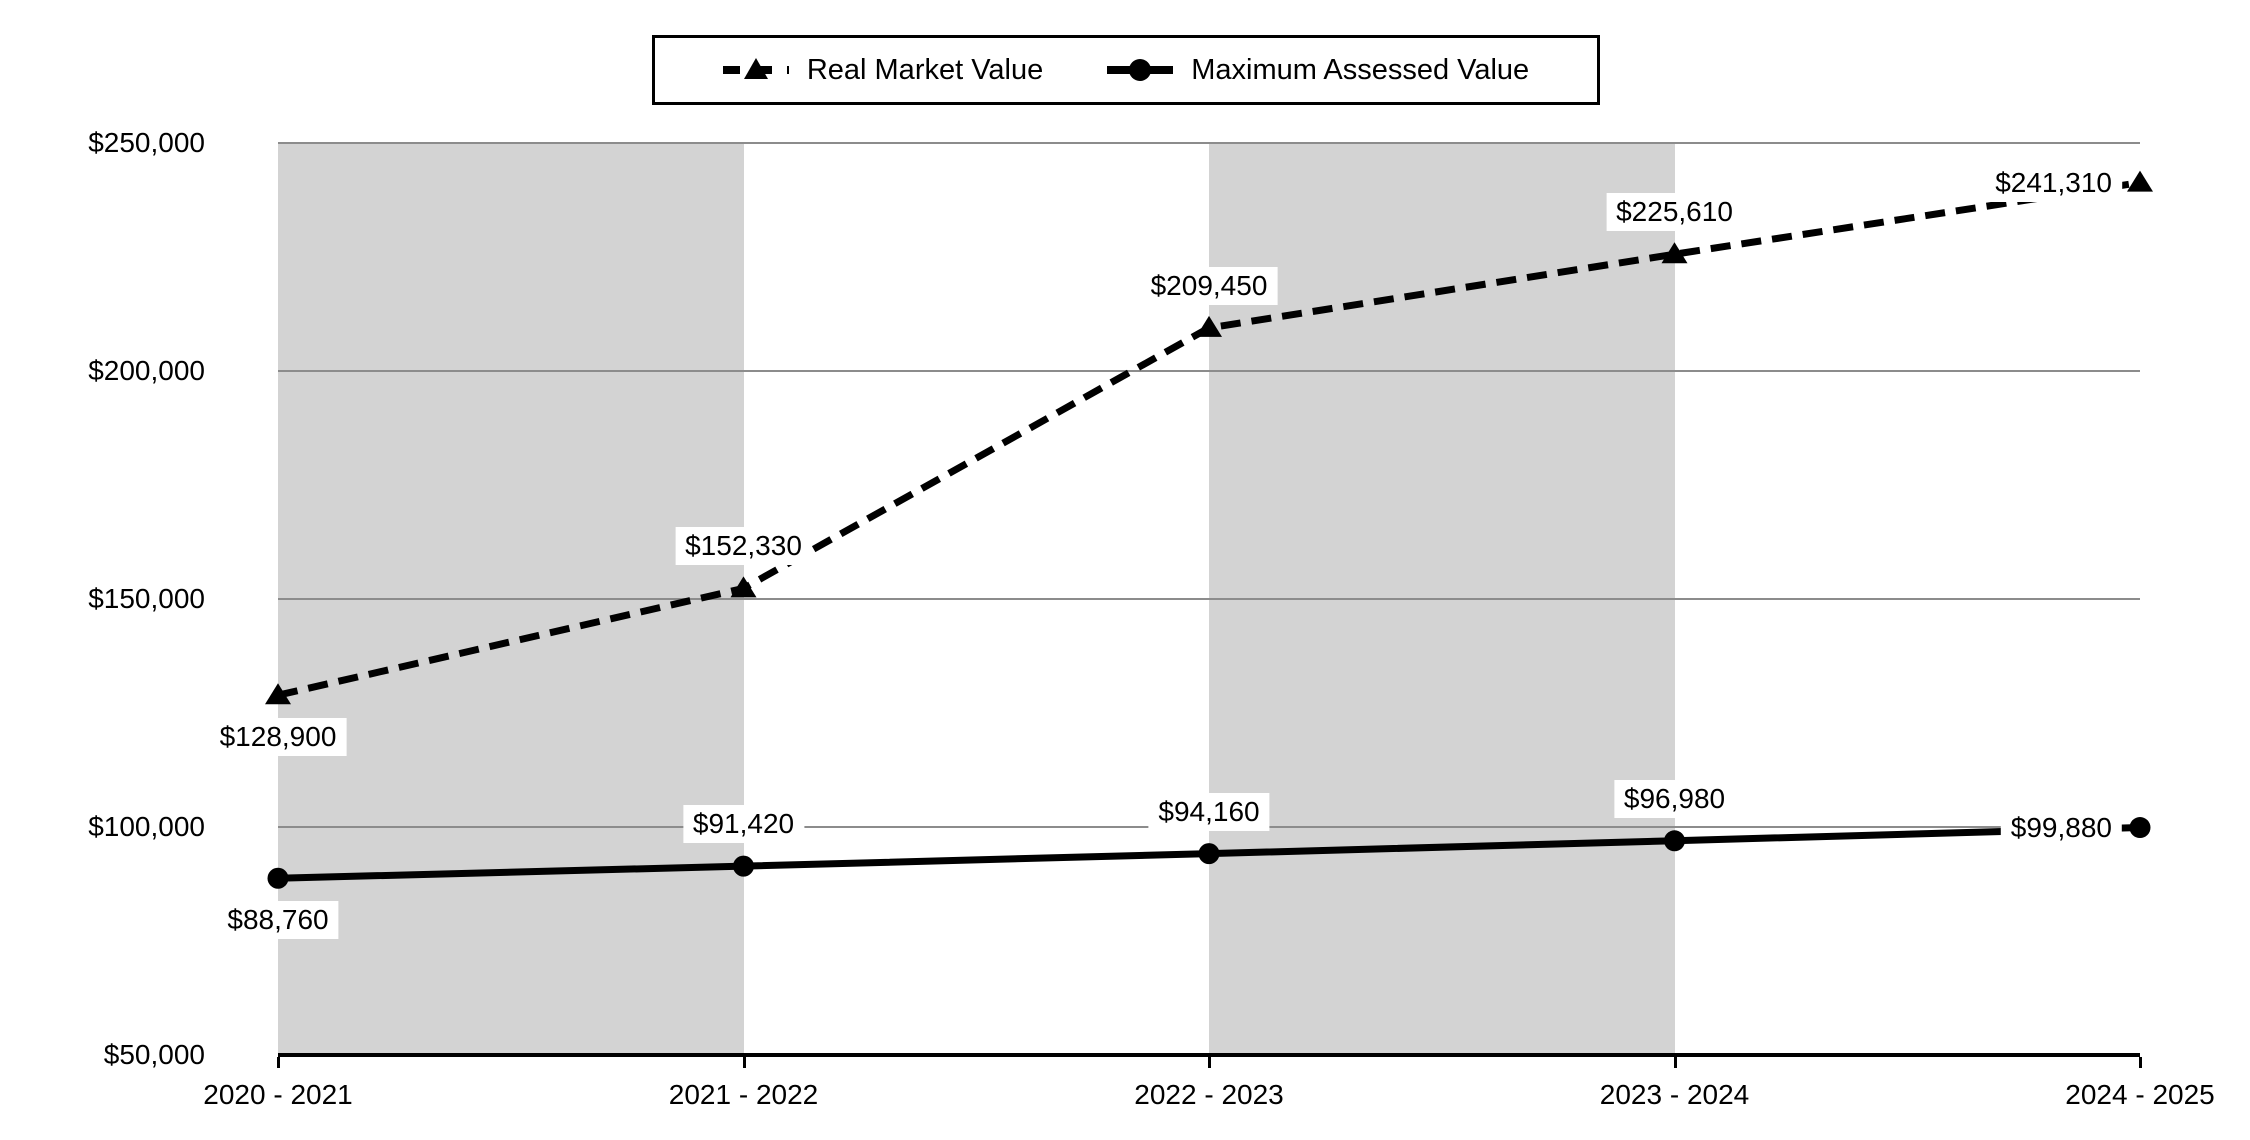 This screenshot has height=1140, width=2250. Describe the element at coordinates (146, 598) in the screenshot. I see `y-axis-tick-label: $150,000` at that location.